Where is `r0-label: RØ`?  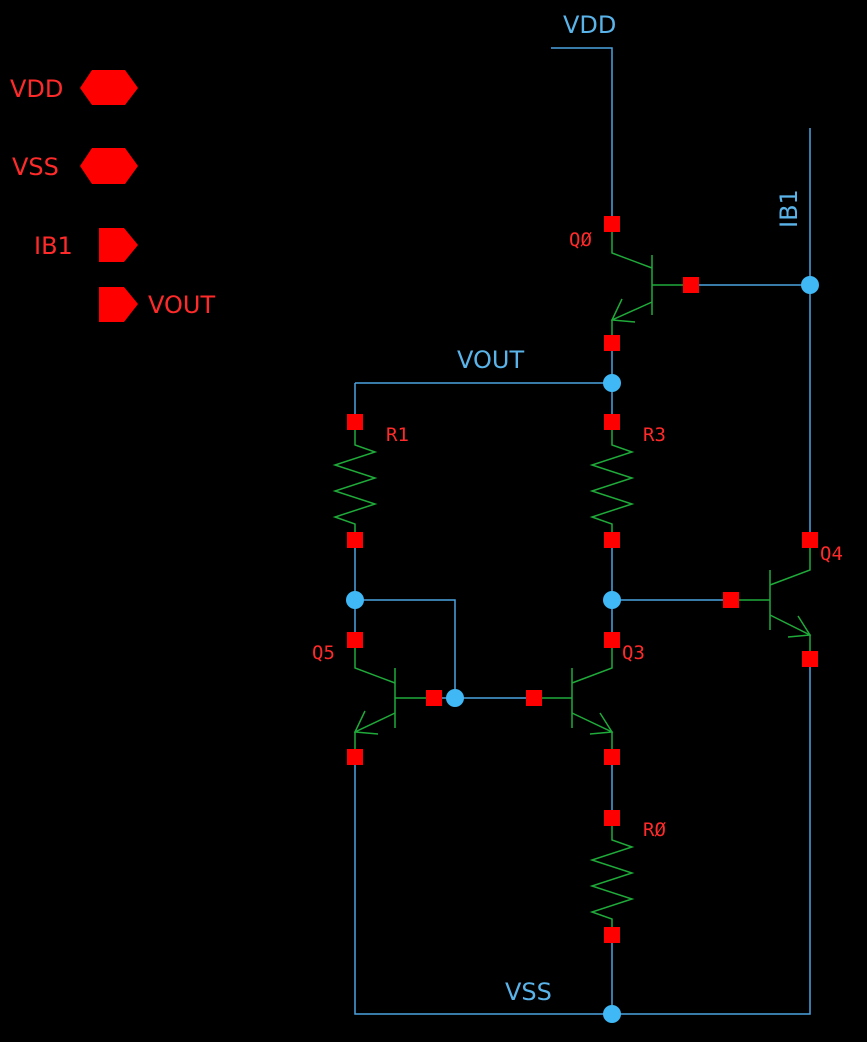 r0-label: RØ is located at coordinates (654, 830).